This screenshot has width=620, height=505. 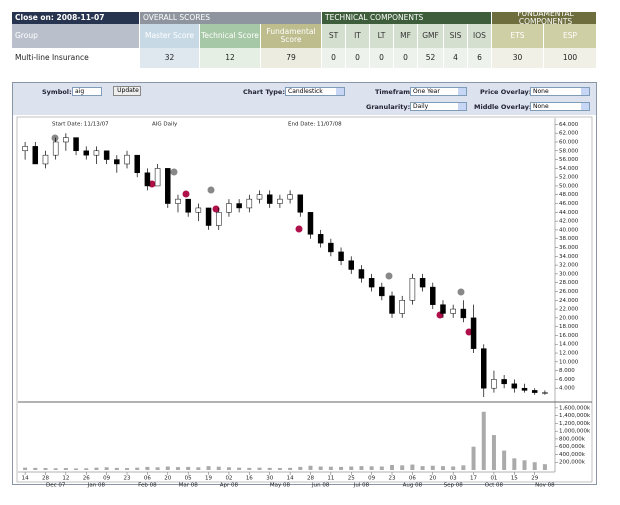 I want to click on y-tick-label: 8.000, so click(x=567, y=371).